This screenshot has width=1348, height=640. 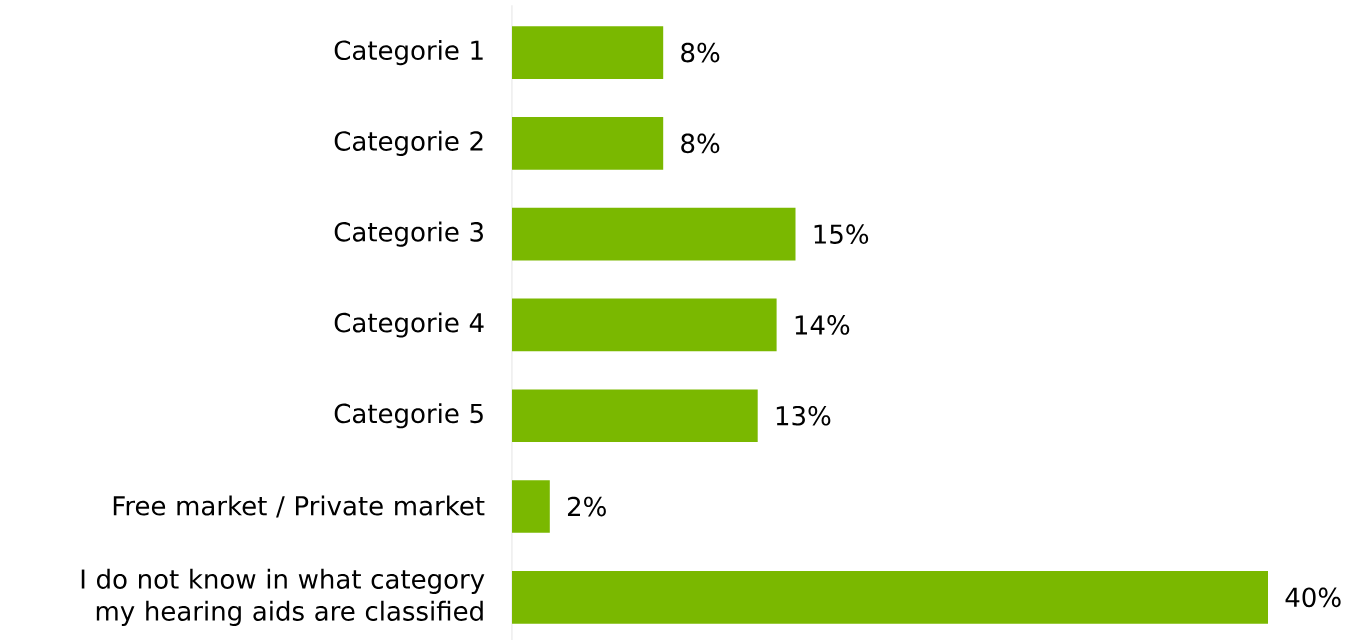 I want to click on data-label: 2%, so click(x=586, y=506).